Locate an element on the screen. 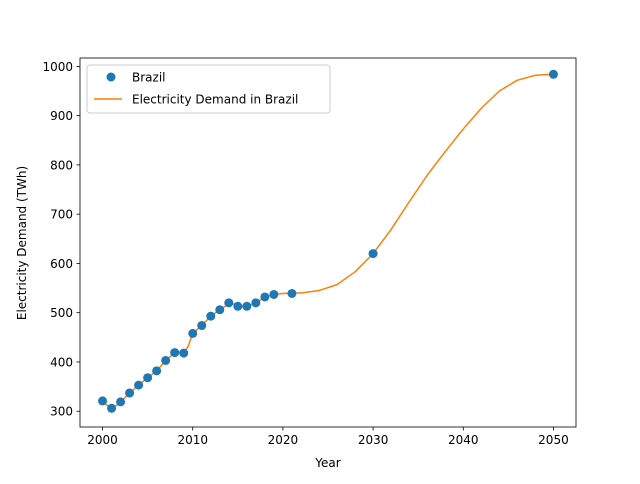 This screenshot has width=640, height=484. x-axis-label: Year is located at coordinates (327, 463).